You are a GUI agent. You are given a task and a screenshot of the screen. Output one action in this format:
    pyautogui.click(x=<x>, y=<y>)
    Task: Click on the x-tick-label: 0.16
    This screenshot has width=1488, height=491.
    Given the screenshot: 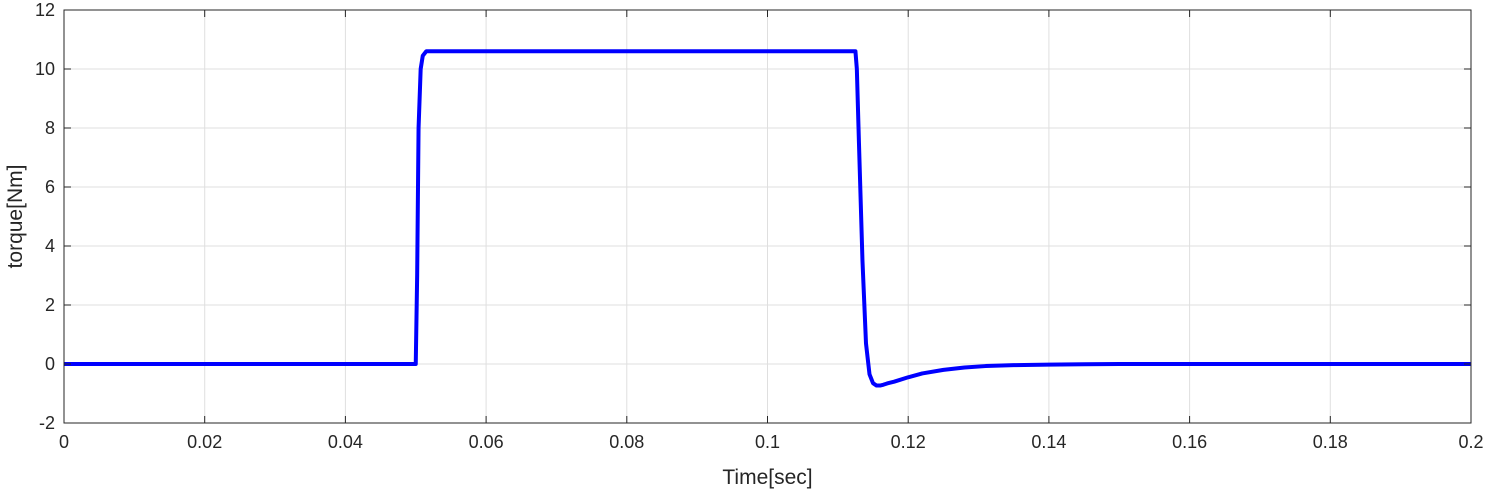 What is the action you would take?
    pyautogui.click(x=1189, y=442)
    